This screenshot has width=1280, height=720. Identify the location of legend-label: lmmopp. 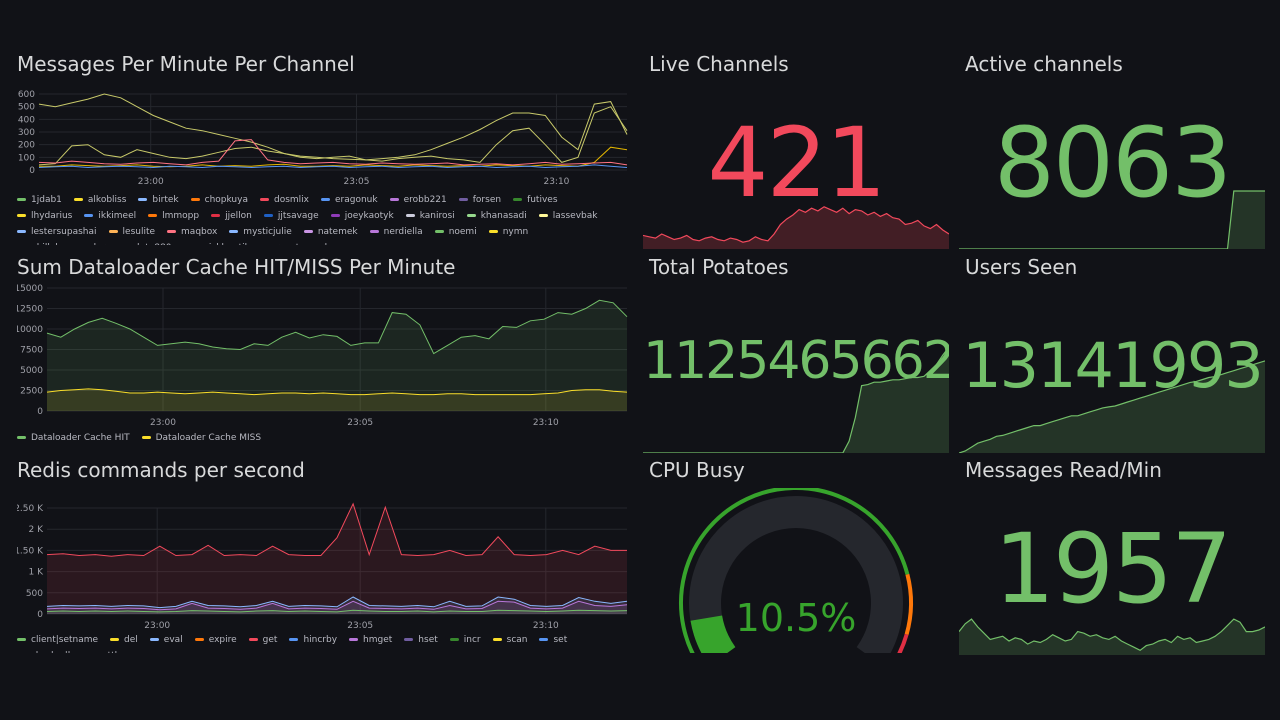
(181, 216).